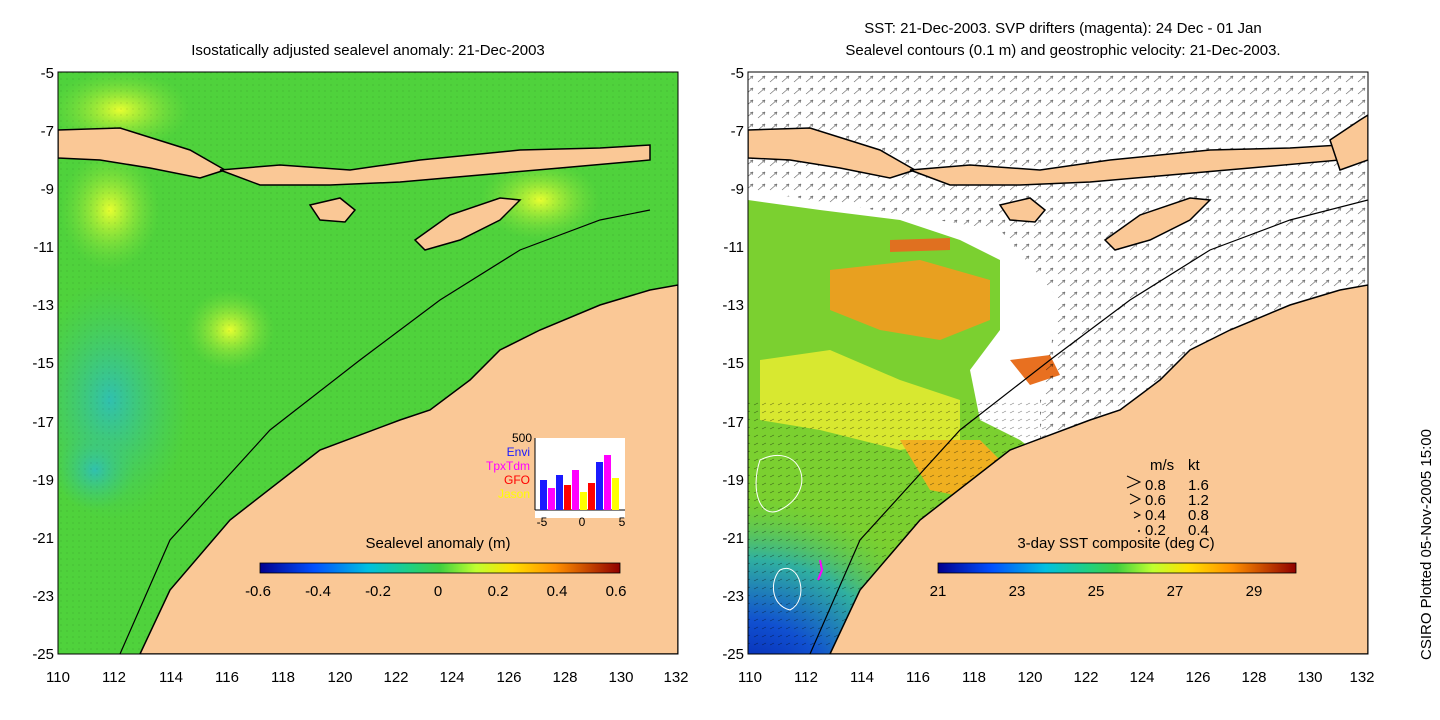  Describe the element at coordinates (1137, 515) in the screenshot. I see `velocity-arrow-0.4` at that location.